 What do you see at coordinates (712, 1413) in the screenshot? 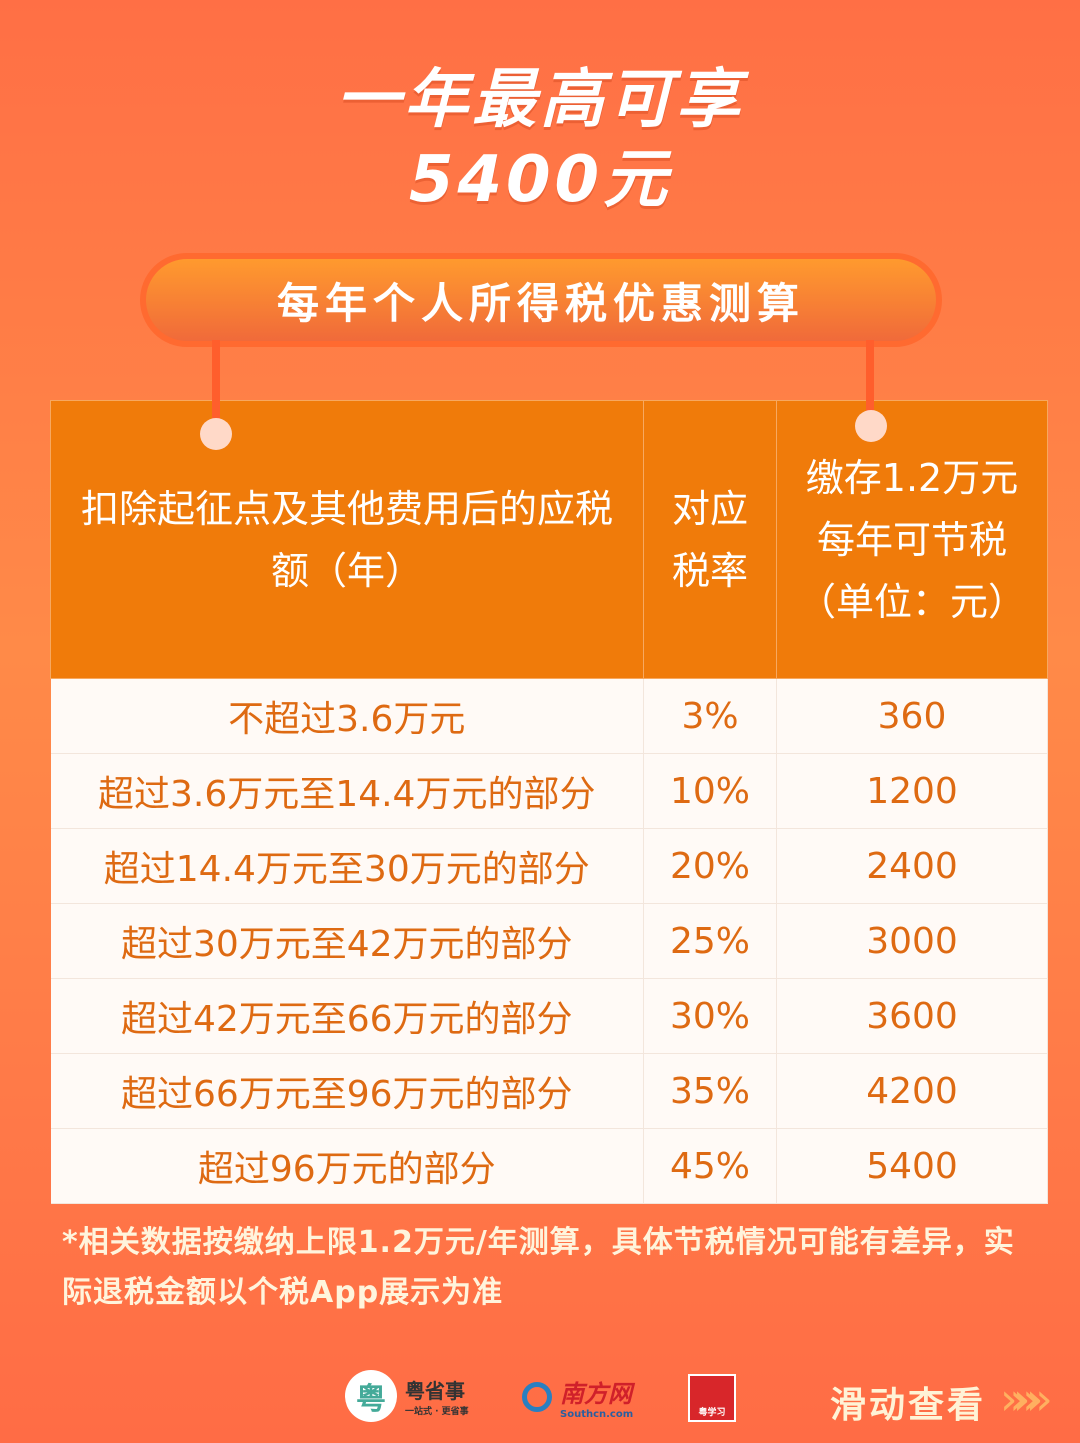
I see `logo-name: 粤学习` at bounding box center [712, 1413].